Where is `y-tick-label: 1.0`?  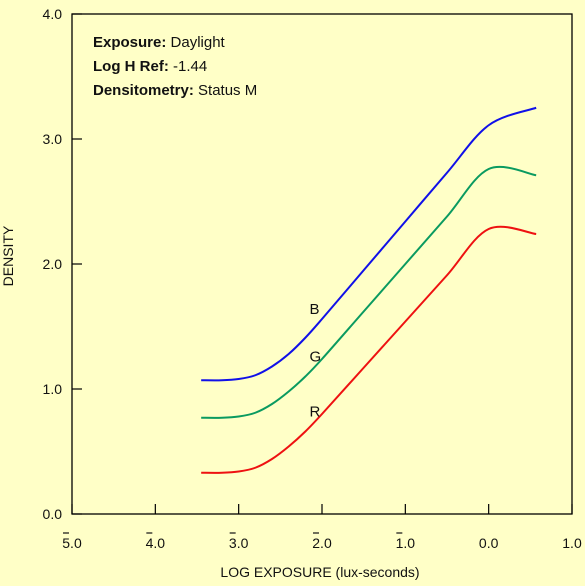
y-tick-label: 1.0 is located at coordinates (53, 389).